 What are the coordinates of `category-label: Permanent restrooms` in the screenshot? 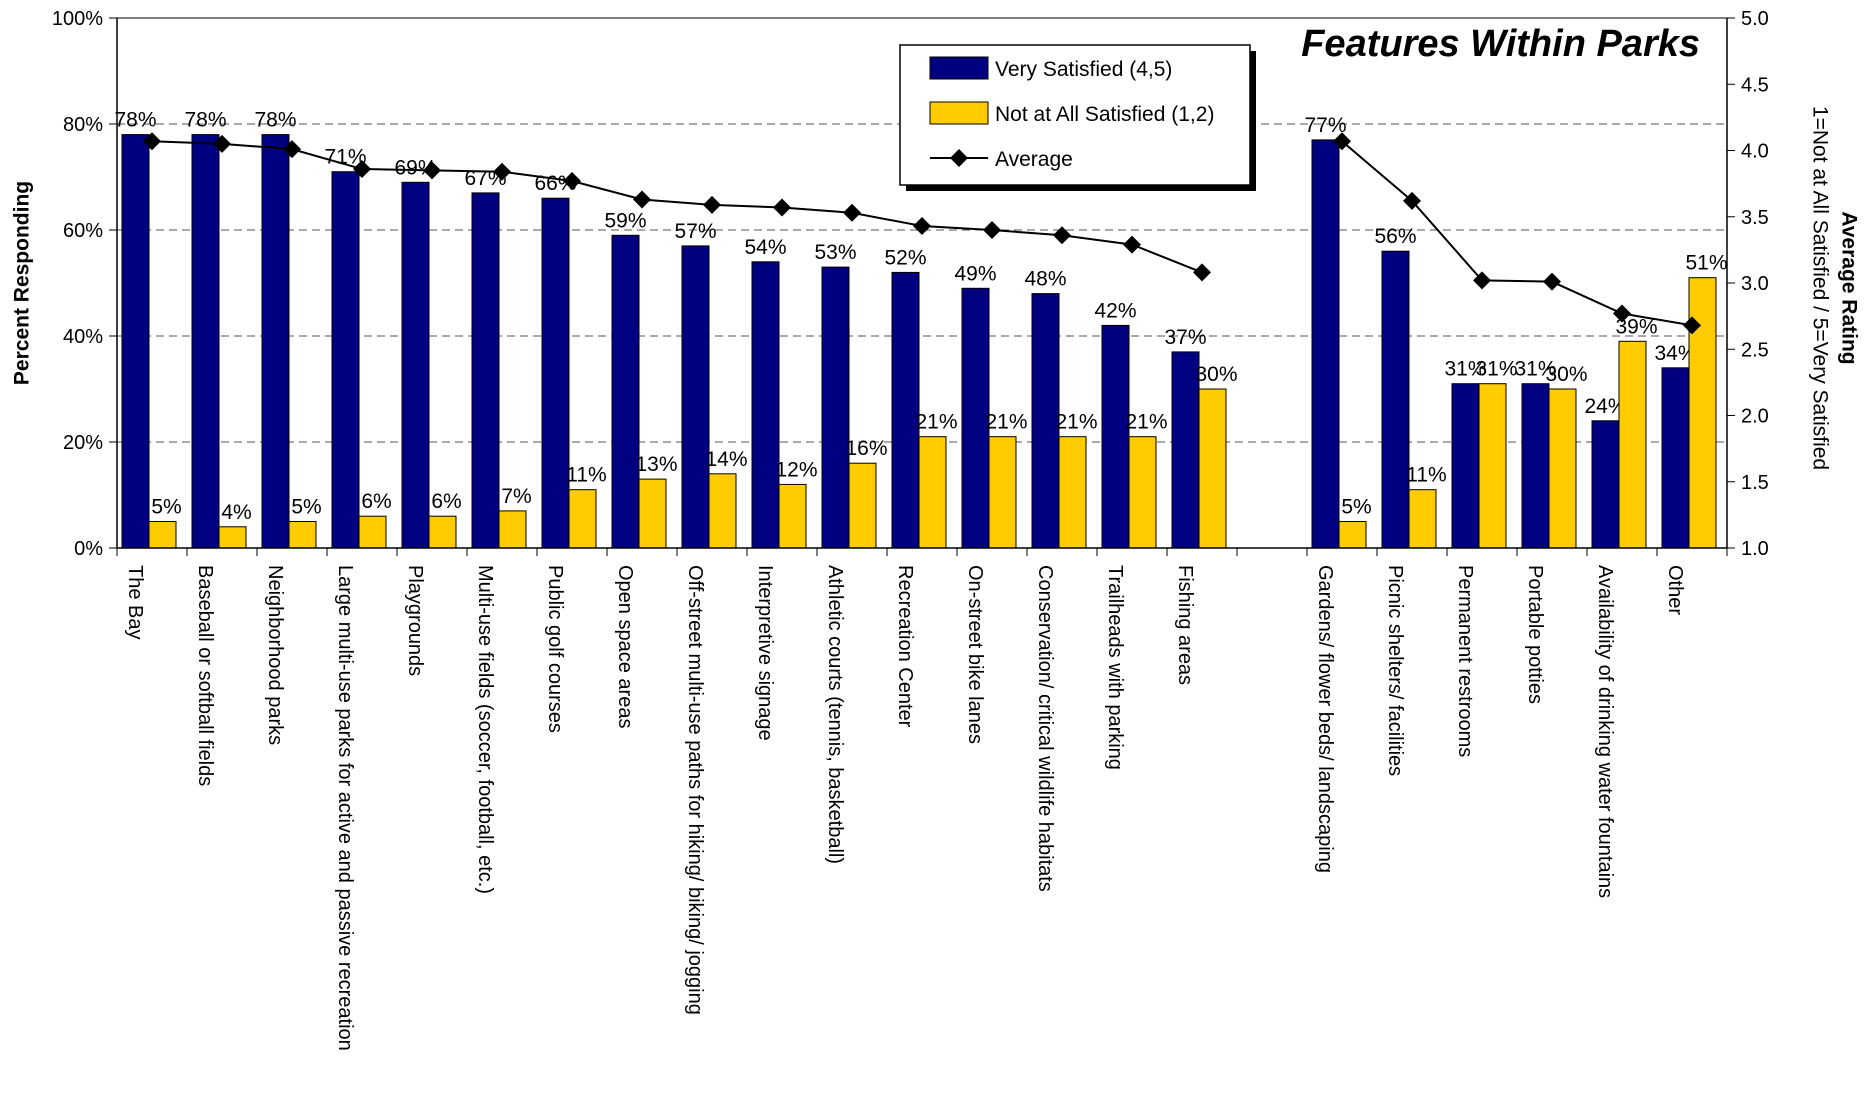 It's located at (1465, 661).